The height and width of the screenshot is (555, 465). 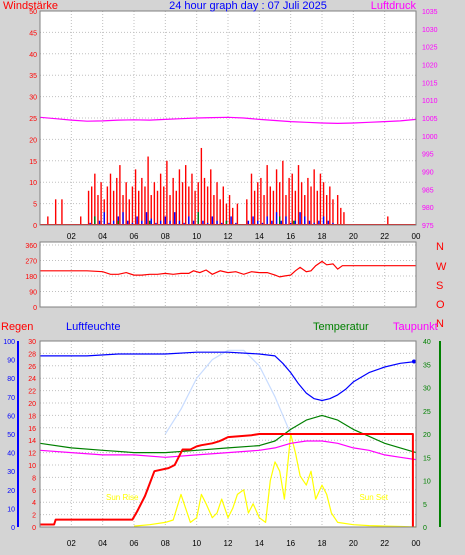 I want to click on y-tick-label: 24, so click(x=32, y=379).